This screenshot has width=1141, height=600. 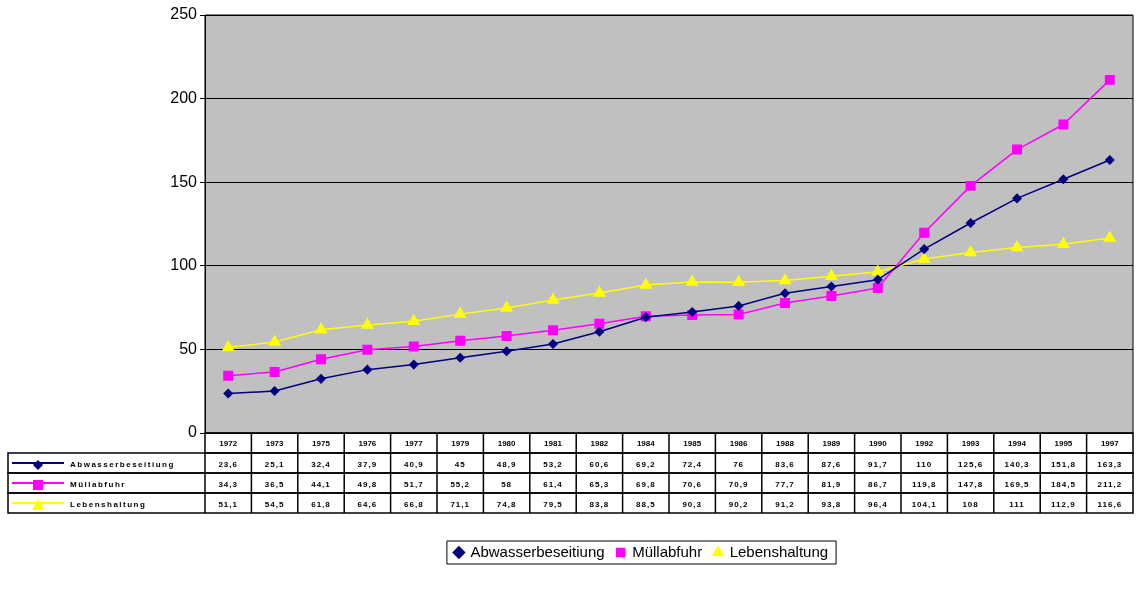 I want to click on data-label: 51,7, so click(x=414, y=484).